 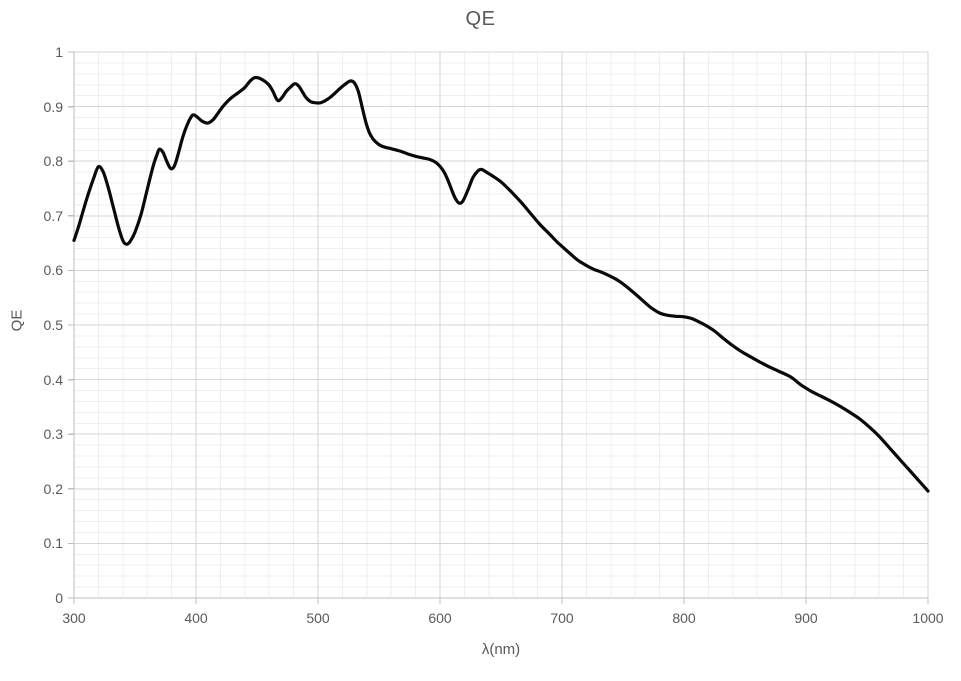 What do you see at coordinates (53, 379) in the screenshot?
I see `y-tick-label: 0.4` at bounding box center [53, 379].